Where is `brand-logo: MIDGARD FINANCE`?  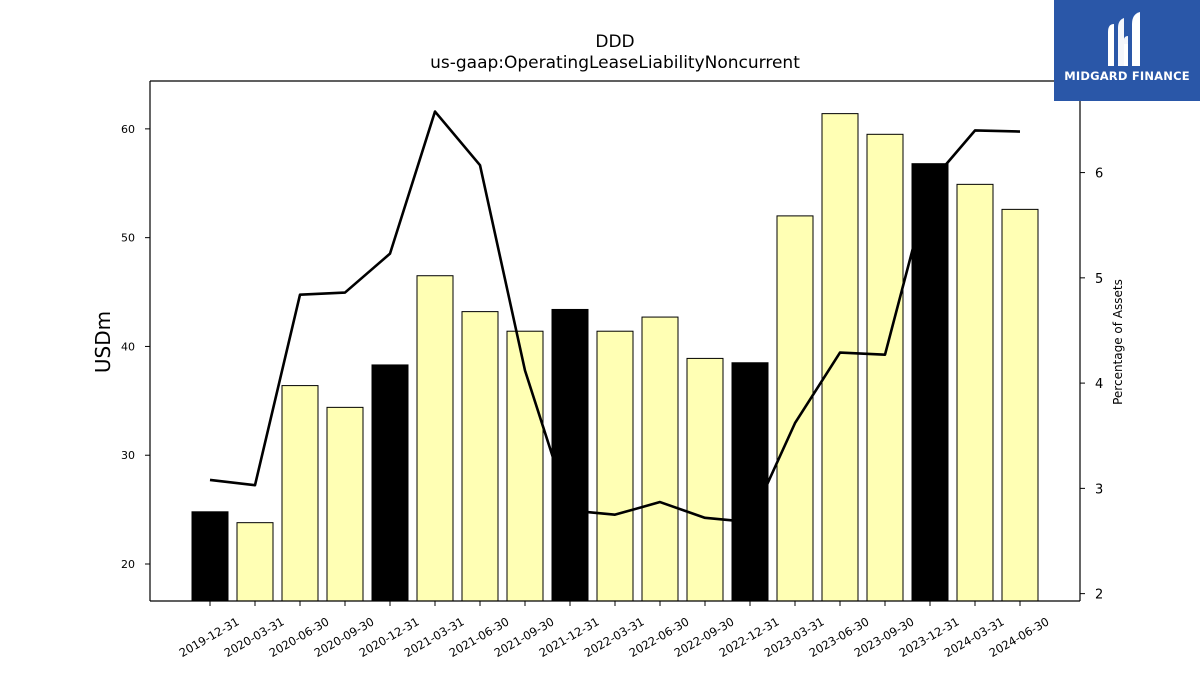 brand-logo: MIDGARD FINANCE is located at coordinates (1127, 50).